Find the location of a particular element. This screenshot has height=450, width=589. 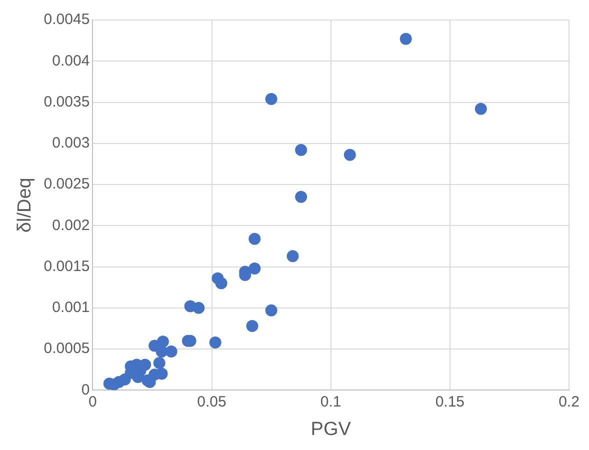

y-tick-label: 0 is located at coordinates (85, 389).